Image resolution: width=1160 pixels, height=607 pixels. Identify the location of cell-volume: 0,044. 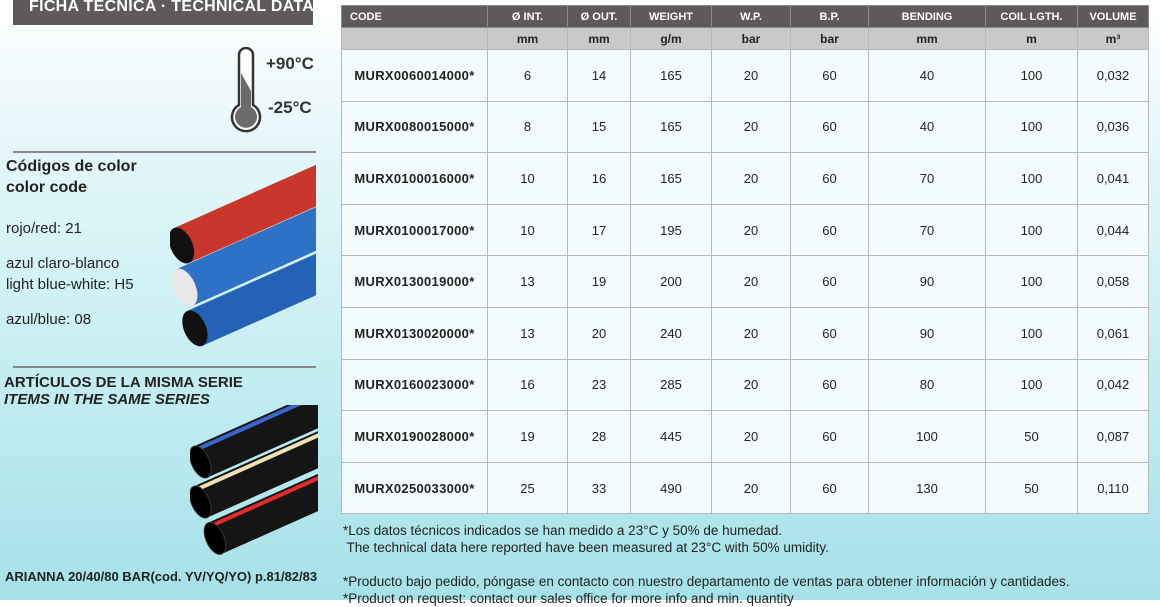
(1113, 230).